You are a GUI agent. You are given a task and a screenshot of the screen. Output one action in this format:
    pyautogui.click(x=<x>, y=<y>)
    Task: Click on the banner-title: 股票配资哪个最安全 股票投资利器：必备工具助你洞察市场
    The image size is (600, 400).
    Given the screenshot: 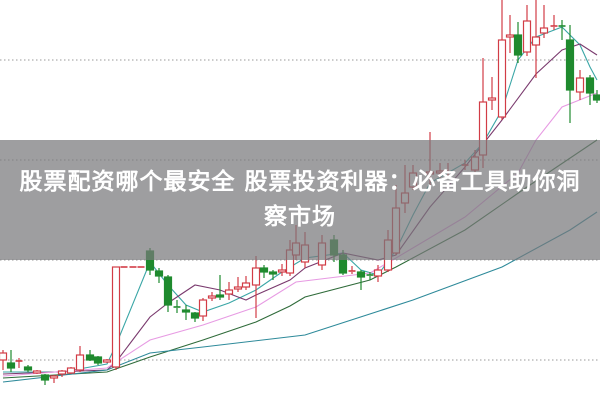 What is the action you would take?
    pyautogui.click(x=300, y=199)
    